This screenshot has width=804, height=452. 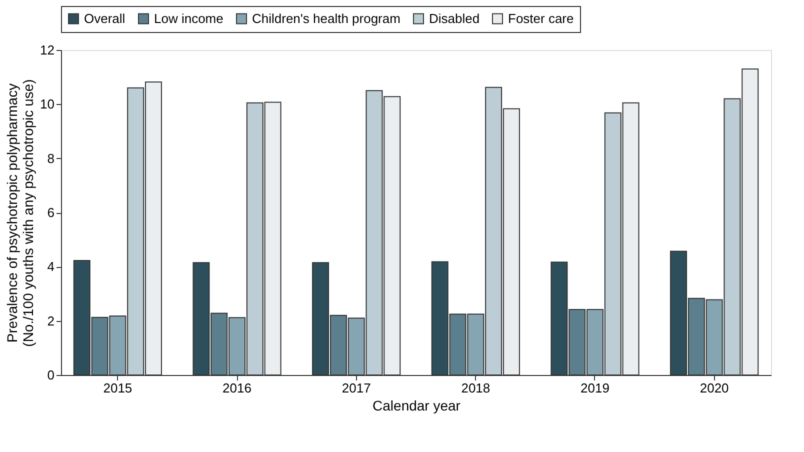 What do you see at coordinates (50, 266) in the screenshot?
I see `y-tick-label: 4` at bounding box center [50, 266].